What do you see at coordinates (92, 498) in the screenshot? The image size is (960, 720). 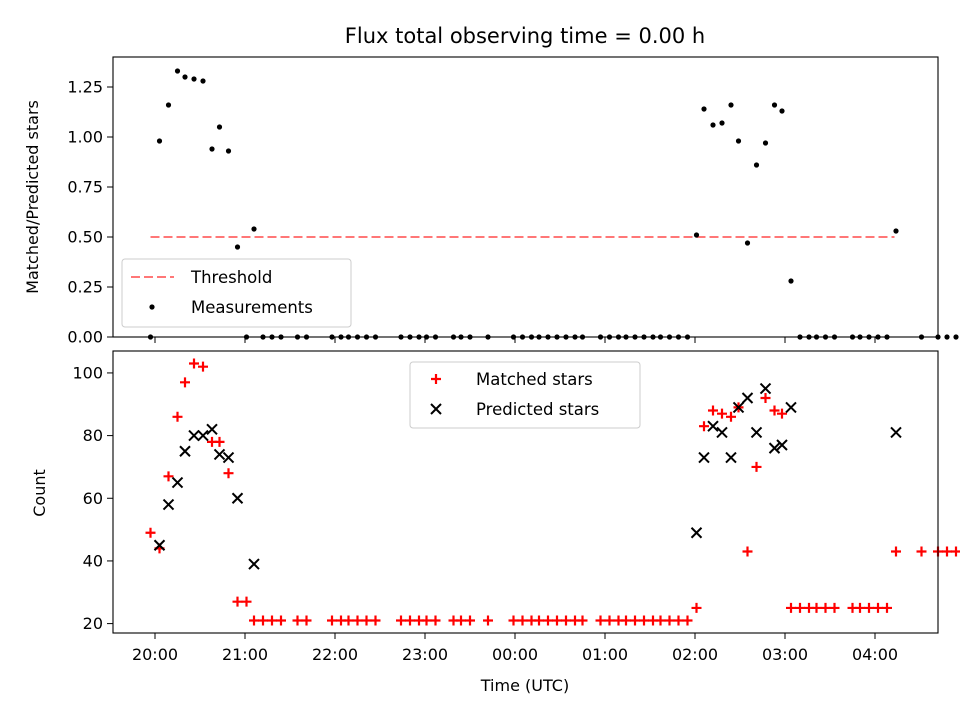 I see `bottom-y-ticks: 20 40 60 80 100` at bounding box center [92, 498].